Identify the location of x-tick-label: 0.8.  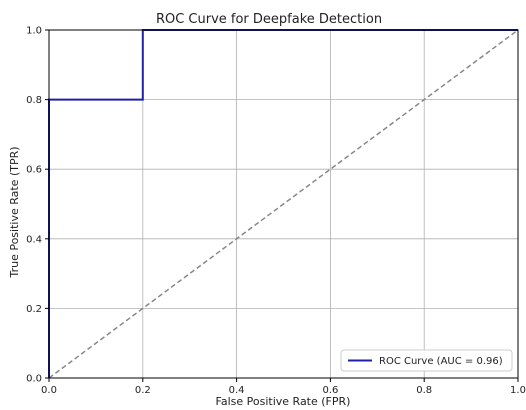
(424, 390).